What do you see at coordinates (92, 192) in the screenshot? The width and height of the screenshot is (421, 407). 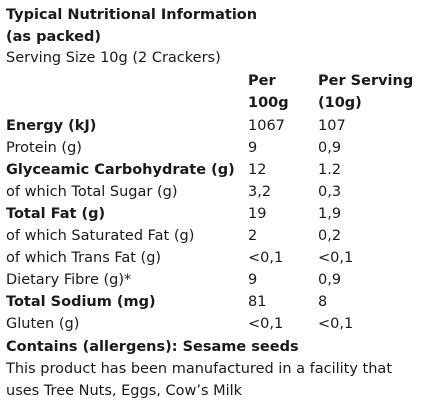 I see `nutrient-label: of which Total Sugar (g)` at bounding box center [92, 192].